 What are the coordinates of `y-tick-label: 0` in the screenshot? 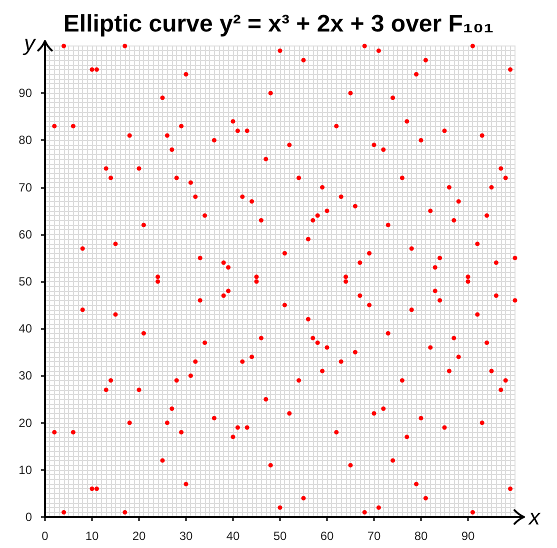 It's located at (28, 517).